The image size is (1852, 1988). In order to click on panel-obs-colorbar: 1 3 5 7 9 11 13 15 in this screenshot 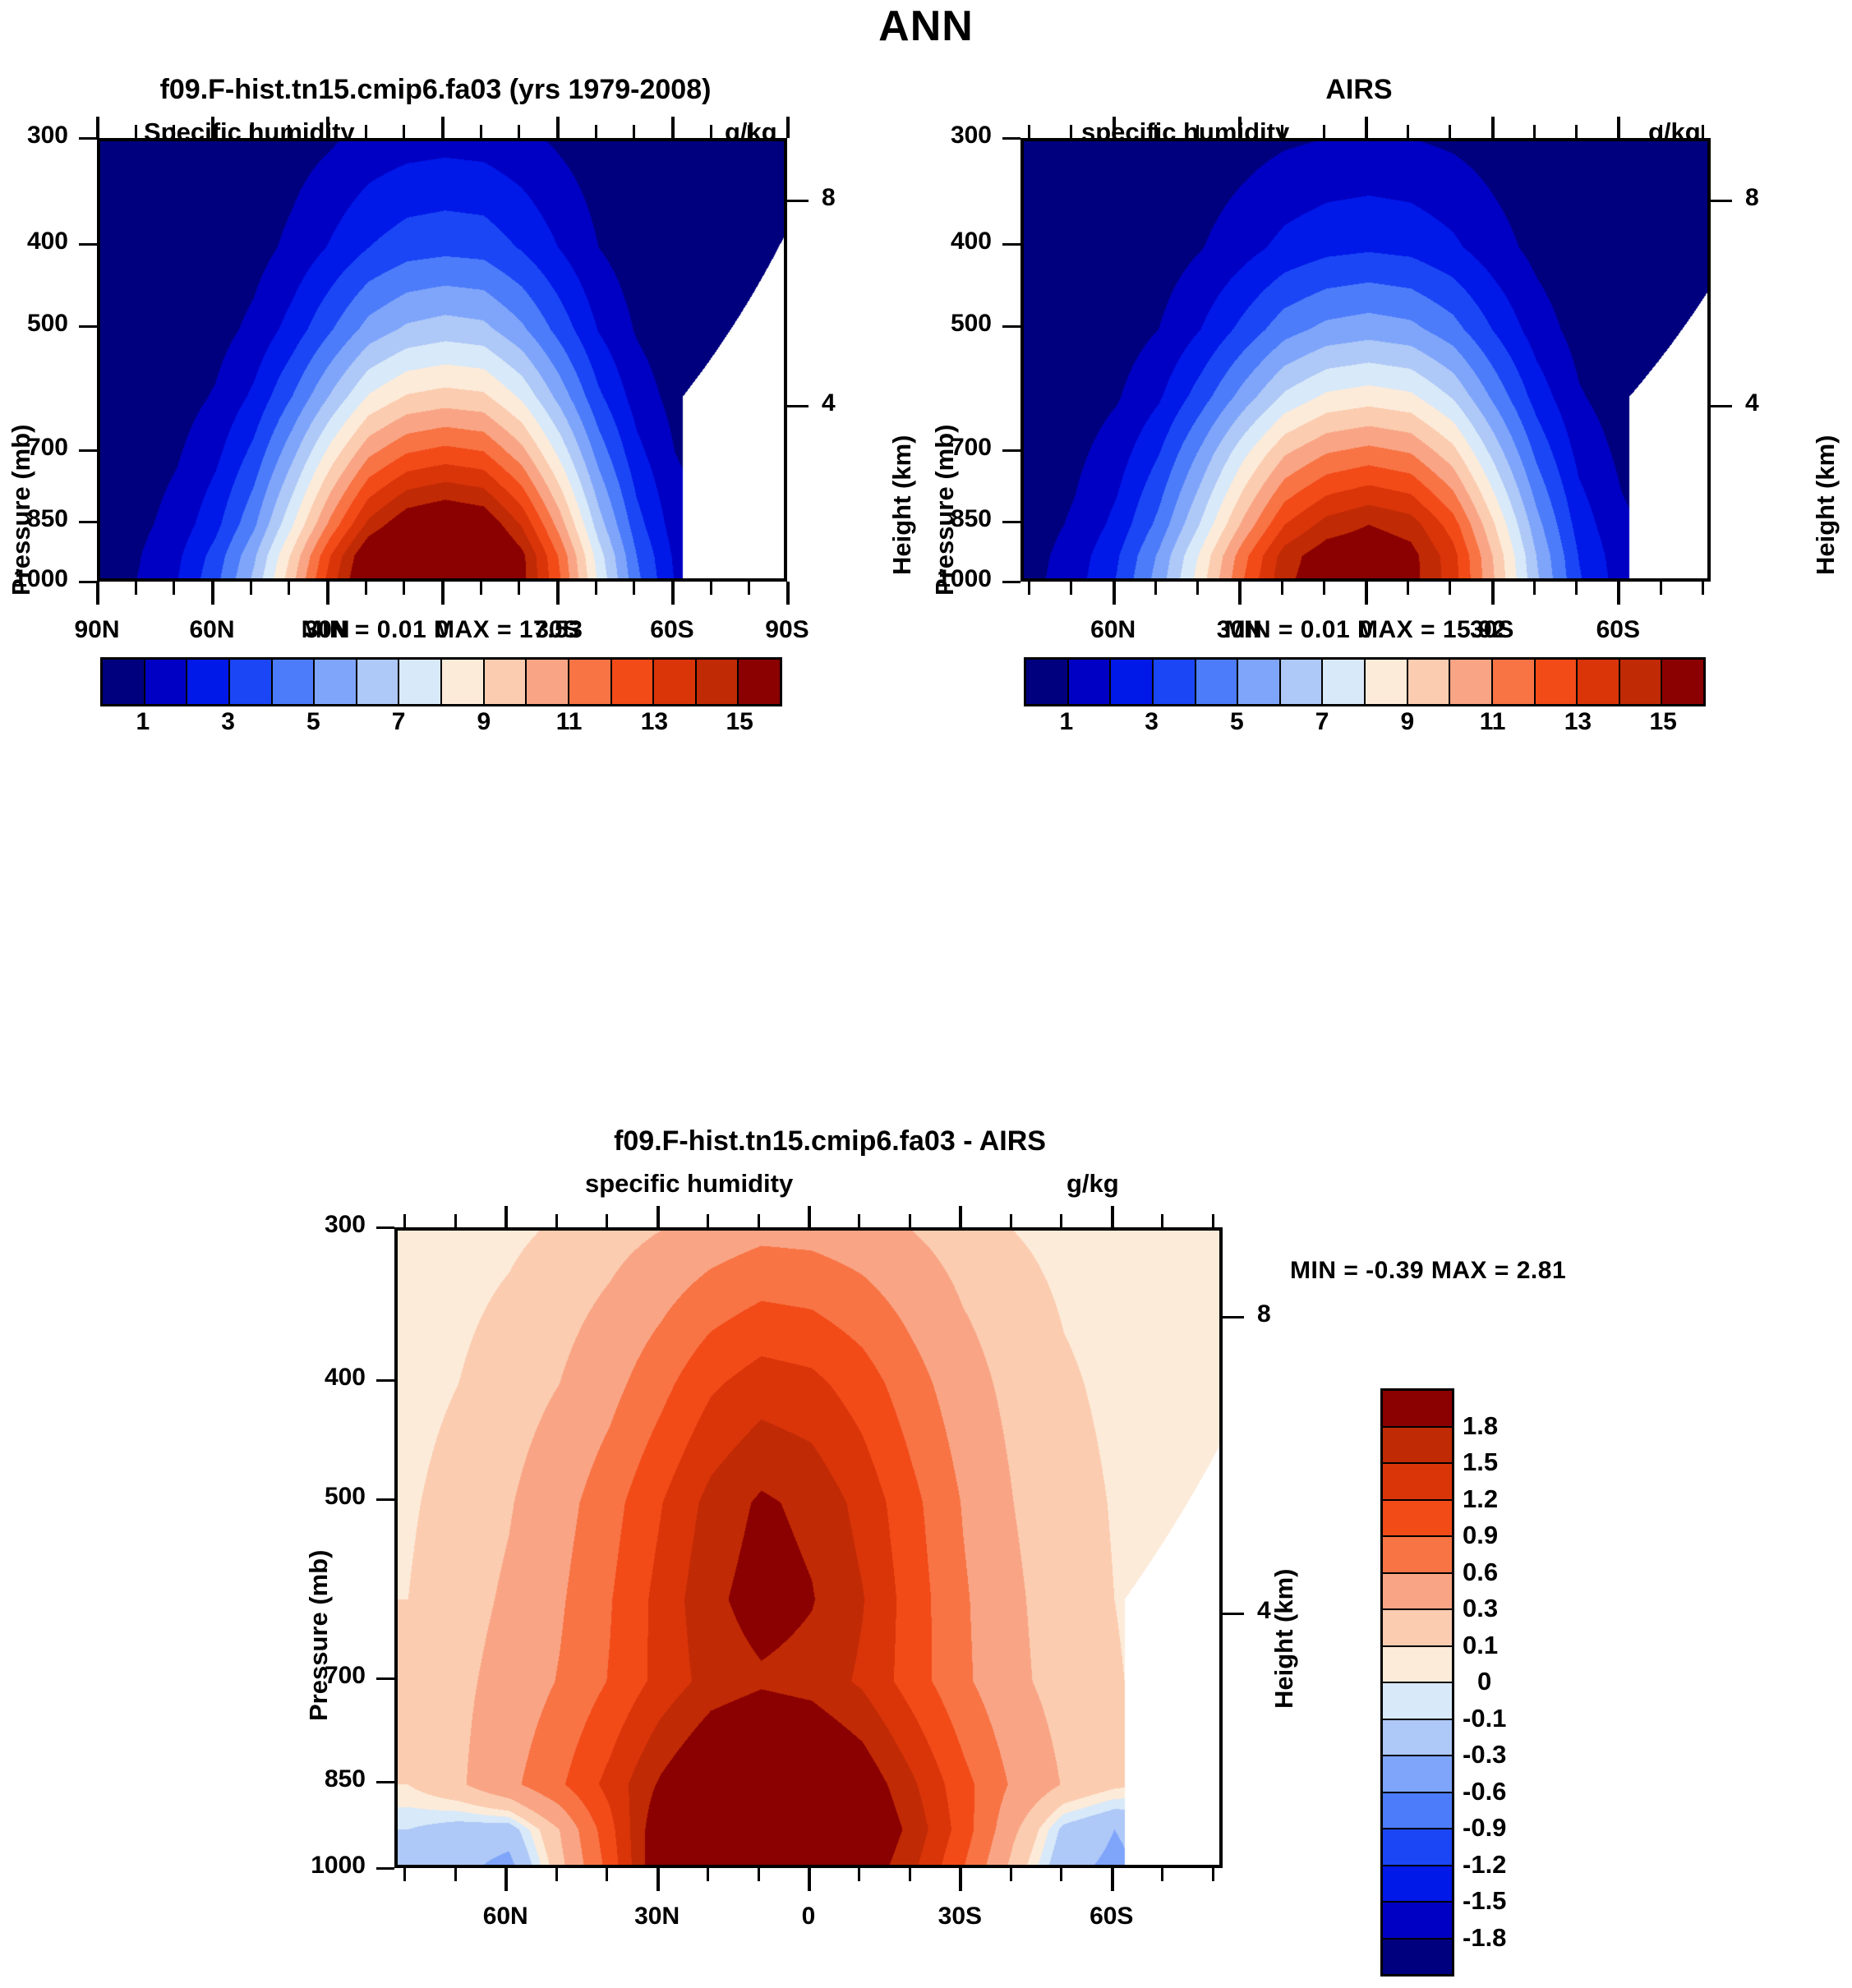, I will do `click(1365, 698)`.